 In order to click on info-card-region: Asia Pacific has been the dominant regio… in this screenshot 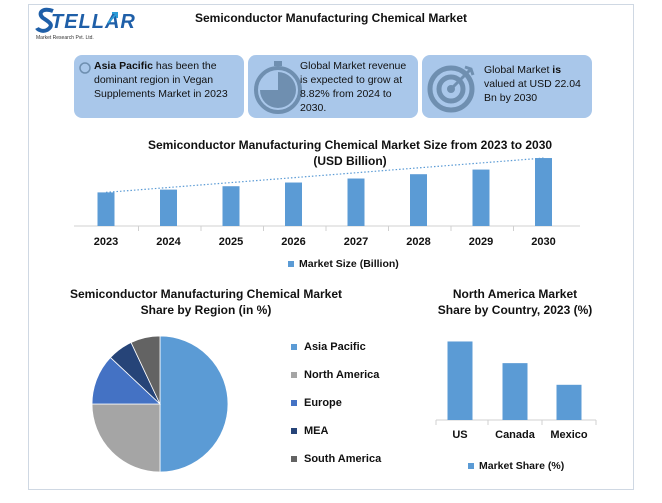, I will do `click(159, 86)`.